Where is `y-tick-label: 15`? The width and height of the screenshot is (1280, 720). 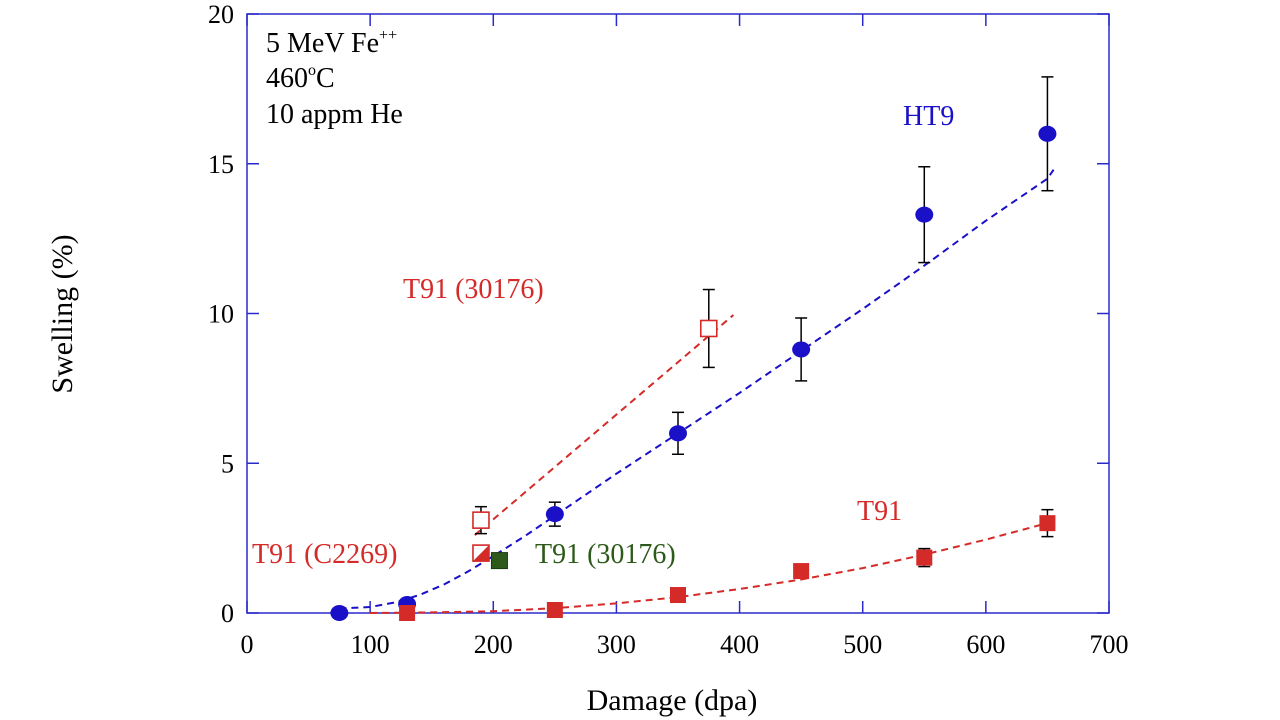 y-tick-label: 15 is located at coordinates (221, 164).